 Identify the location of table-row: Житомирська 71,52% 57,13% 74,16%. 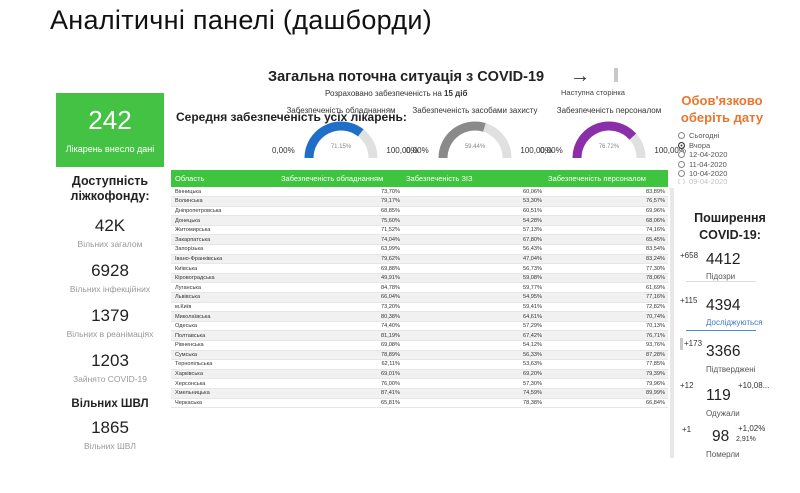
(419, 230).